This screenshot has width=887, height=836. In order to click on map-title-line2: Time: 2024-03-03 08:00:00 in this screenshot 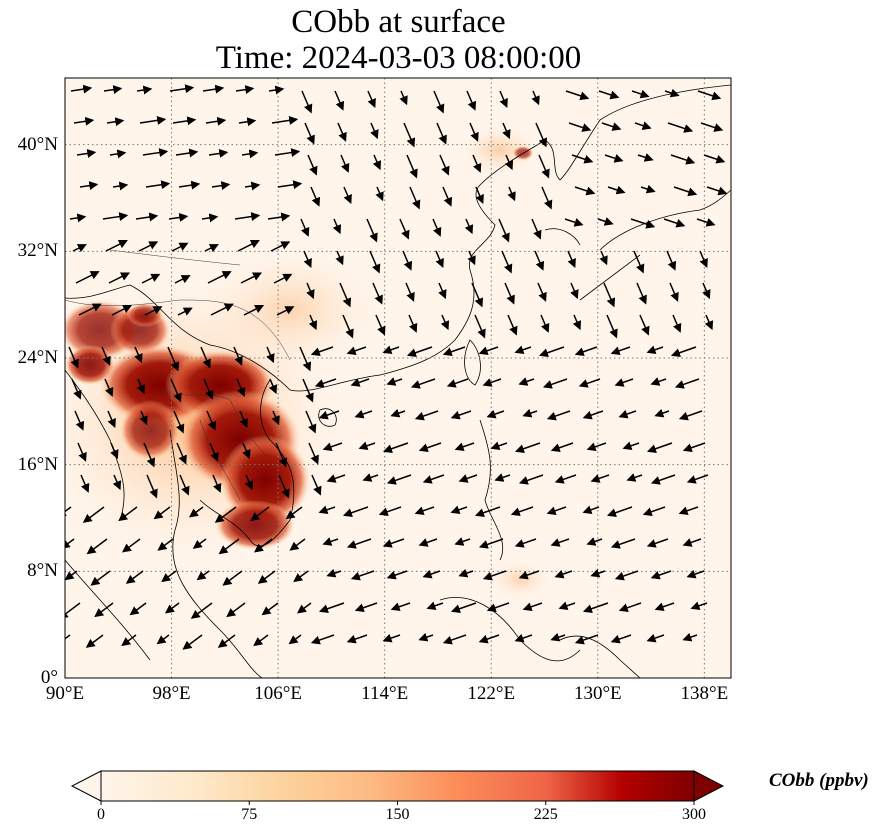, I will do `click(398, 58)`.